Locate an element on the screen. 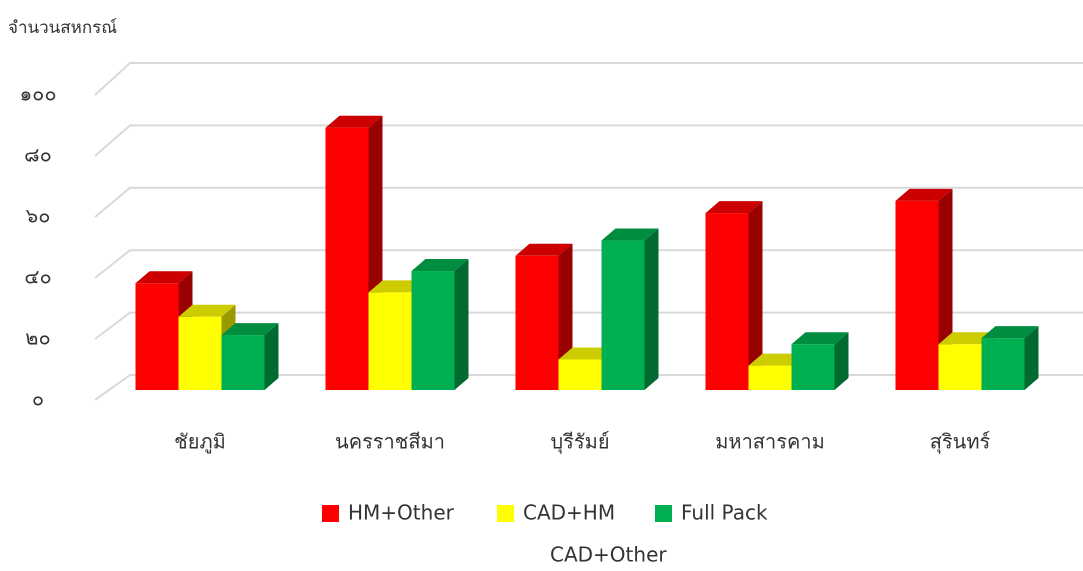 Image resolution: width=1083 pixels, height=571 pixels. y-axis-label: จำนวนสหกรณ์ is located at coordinates (62, 28).